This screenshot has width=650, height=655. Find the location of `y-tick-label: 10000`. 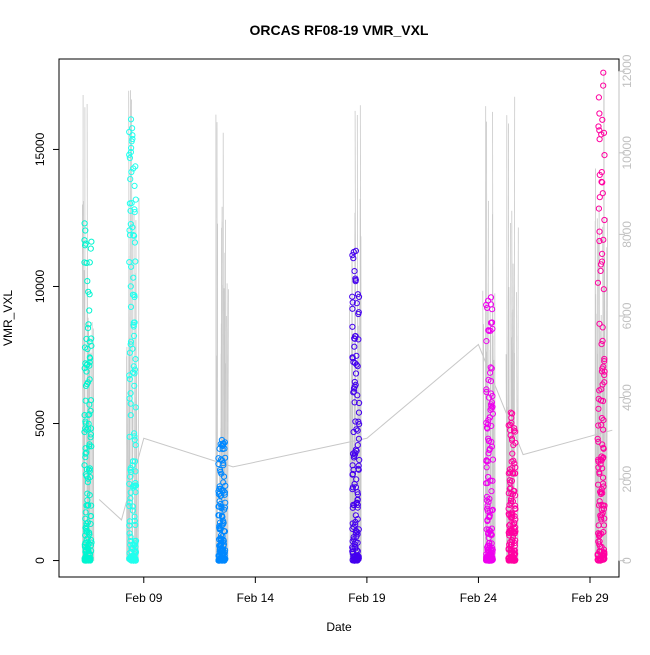

y-tick-label: 10000 is located at coordinates (40, 286).